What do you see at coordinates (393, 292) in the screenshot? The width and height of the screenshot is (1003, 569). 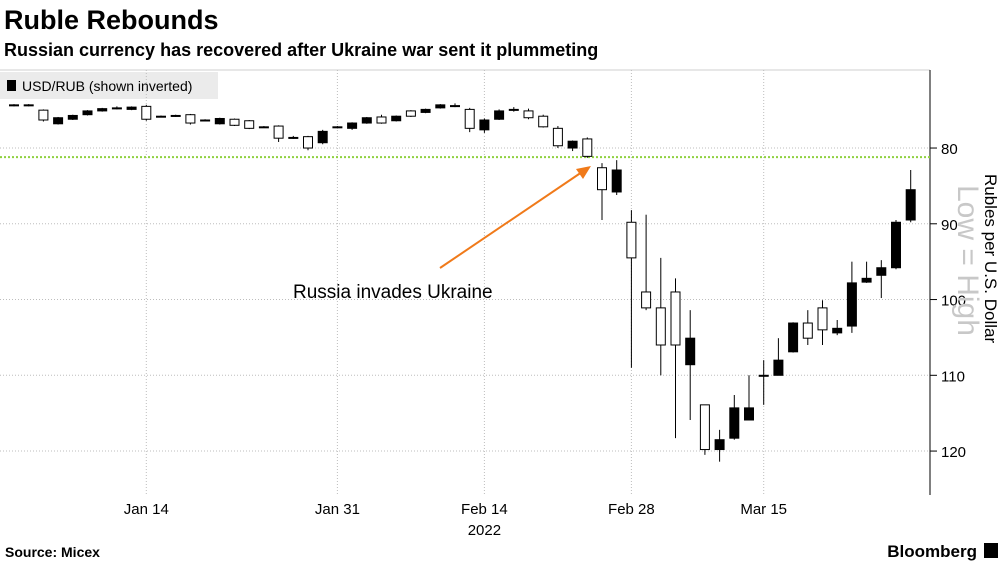 I see `annotation-text: Russia invades Ukraine` at bounding box center [393, 292].